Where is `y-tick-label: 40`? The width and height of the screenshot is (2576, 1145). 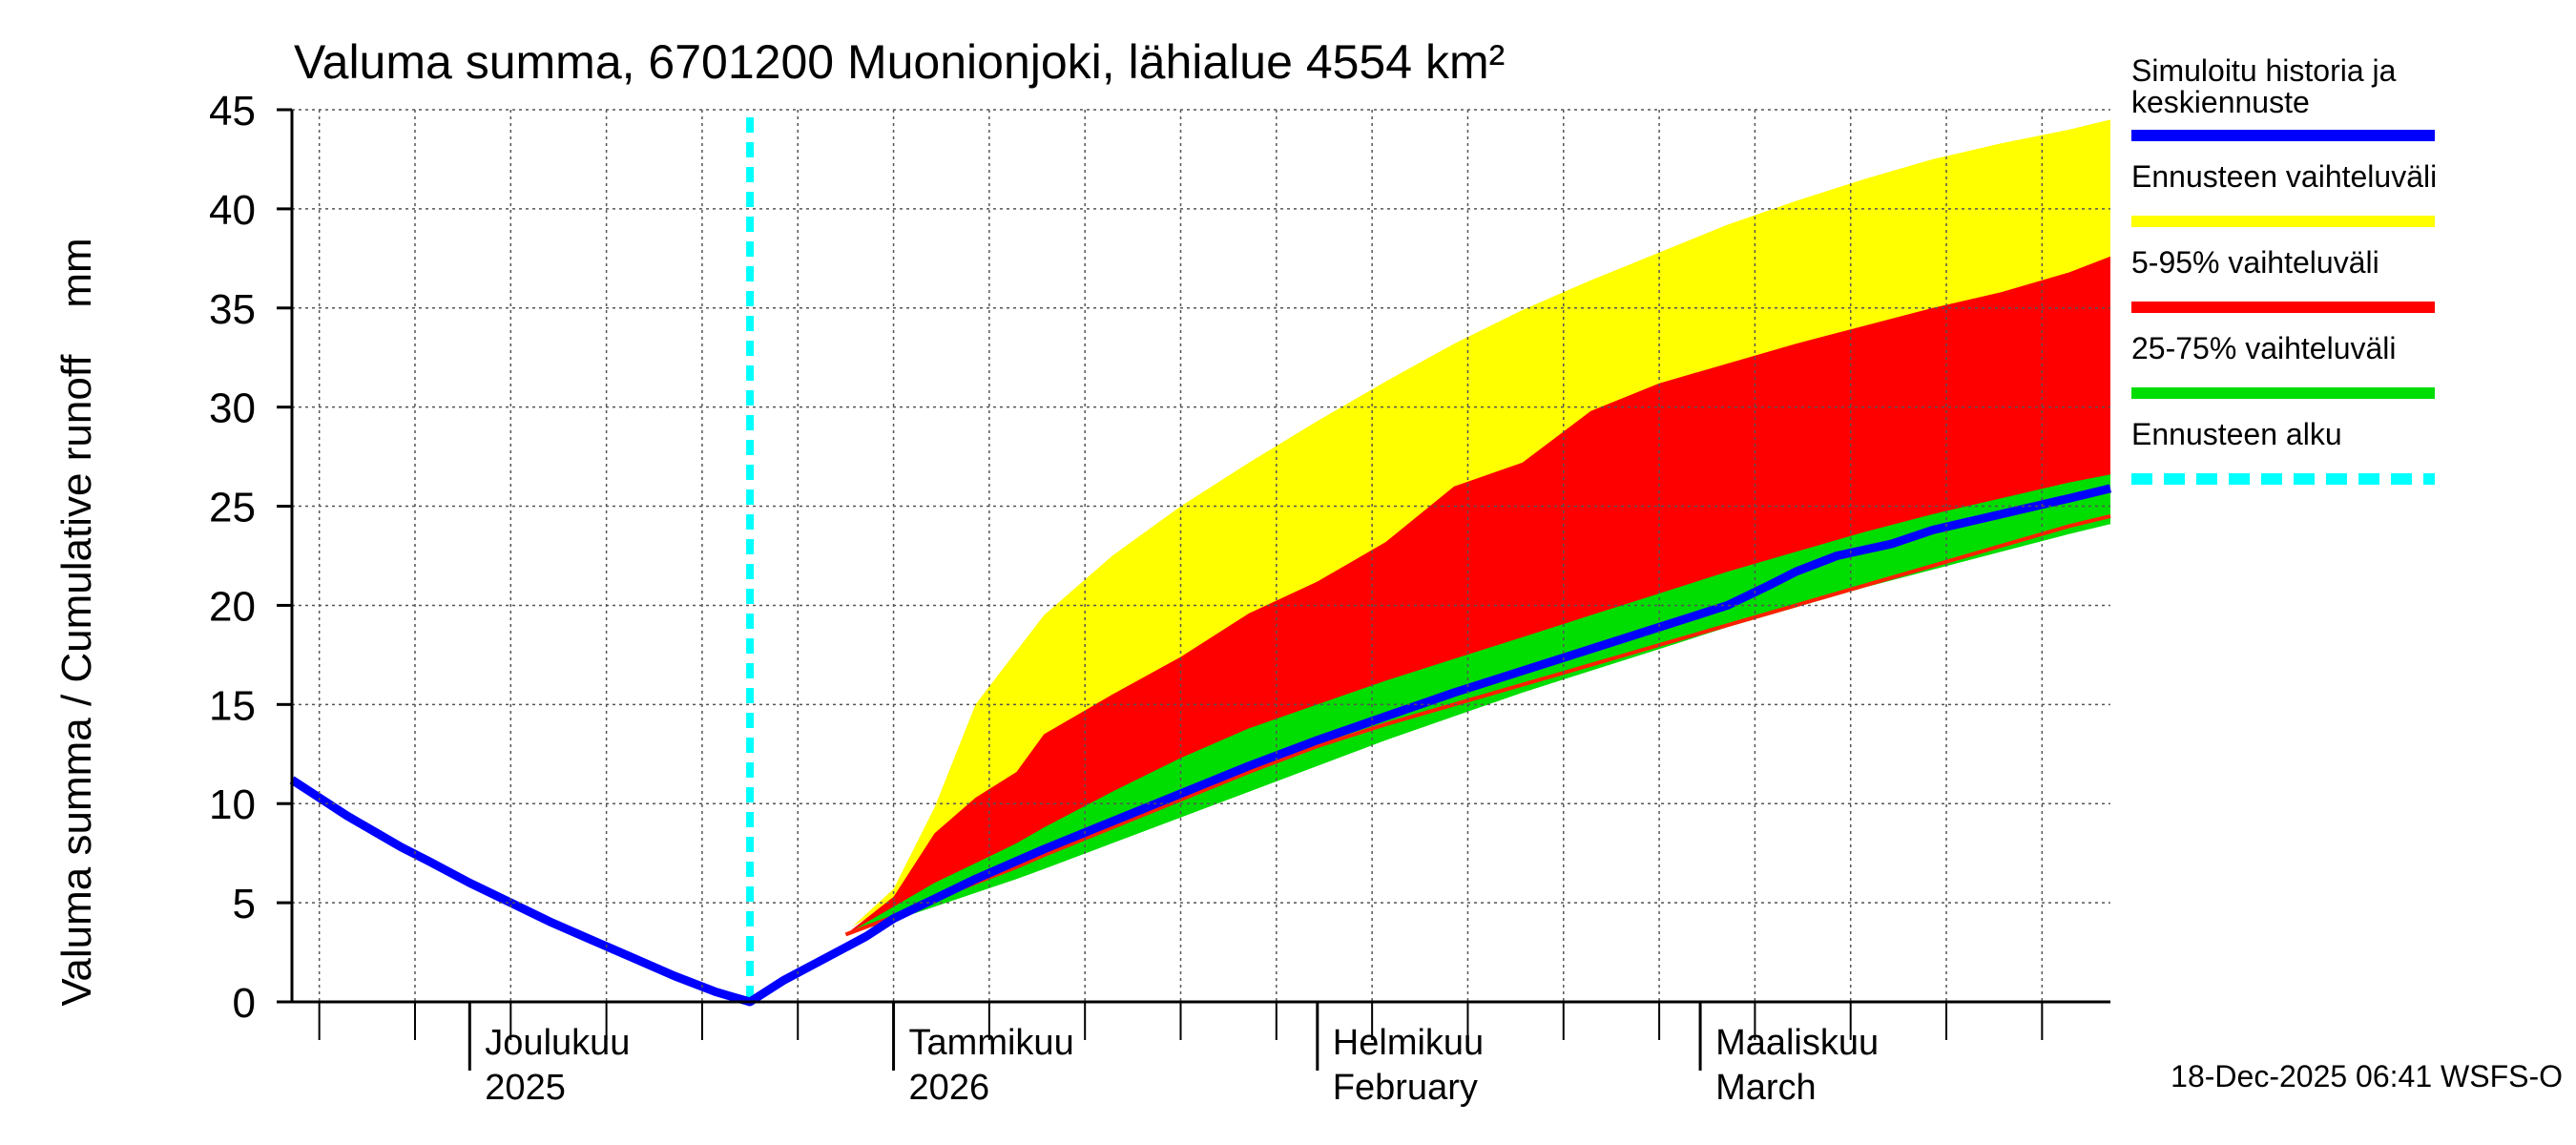
y-tick-label: 40 is located at coordinates (232, 211).